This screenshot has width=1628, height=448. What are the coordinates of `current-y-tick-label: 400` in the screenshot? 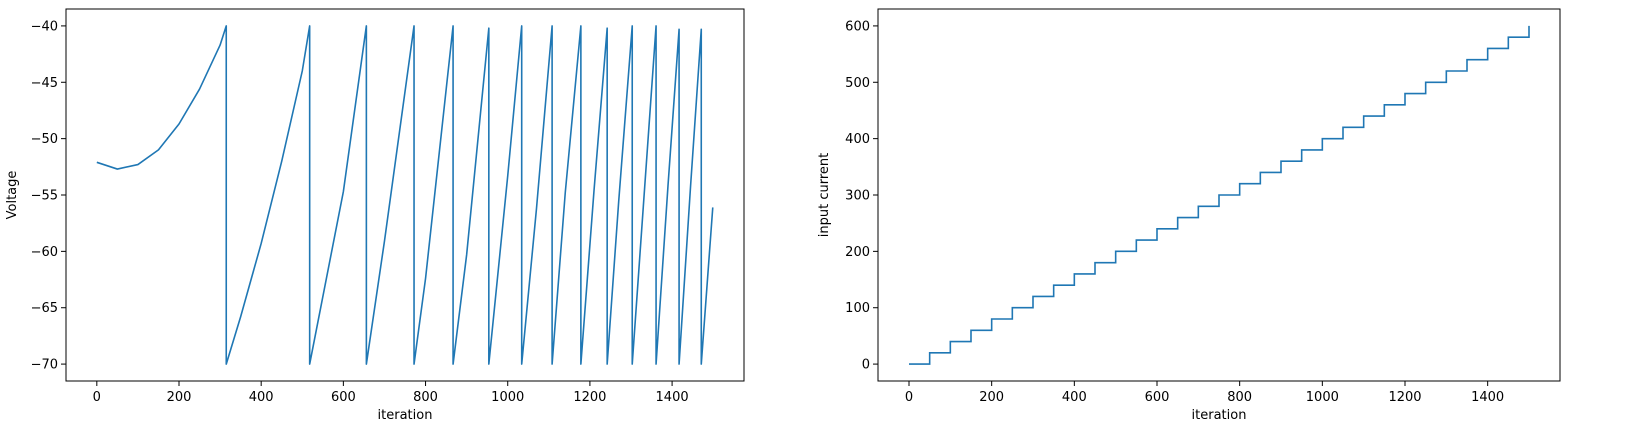 It's located at (857, 139).